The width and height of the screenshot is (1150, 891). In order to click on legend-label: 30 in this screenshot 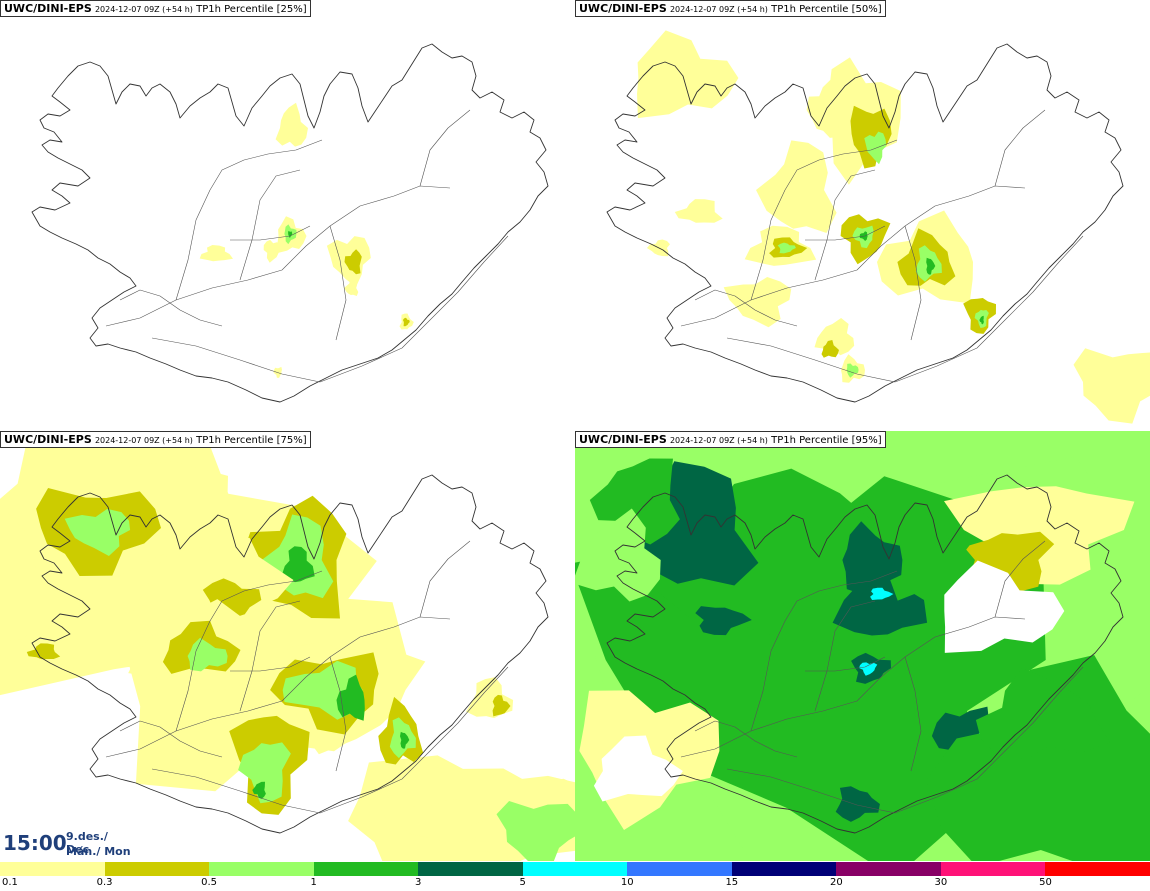, I will do `click(941, 882)`.